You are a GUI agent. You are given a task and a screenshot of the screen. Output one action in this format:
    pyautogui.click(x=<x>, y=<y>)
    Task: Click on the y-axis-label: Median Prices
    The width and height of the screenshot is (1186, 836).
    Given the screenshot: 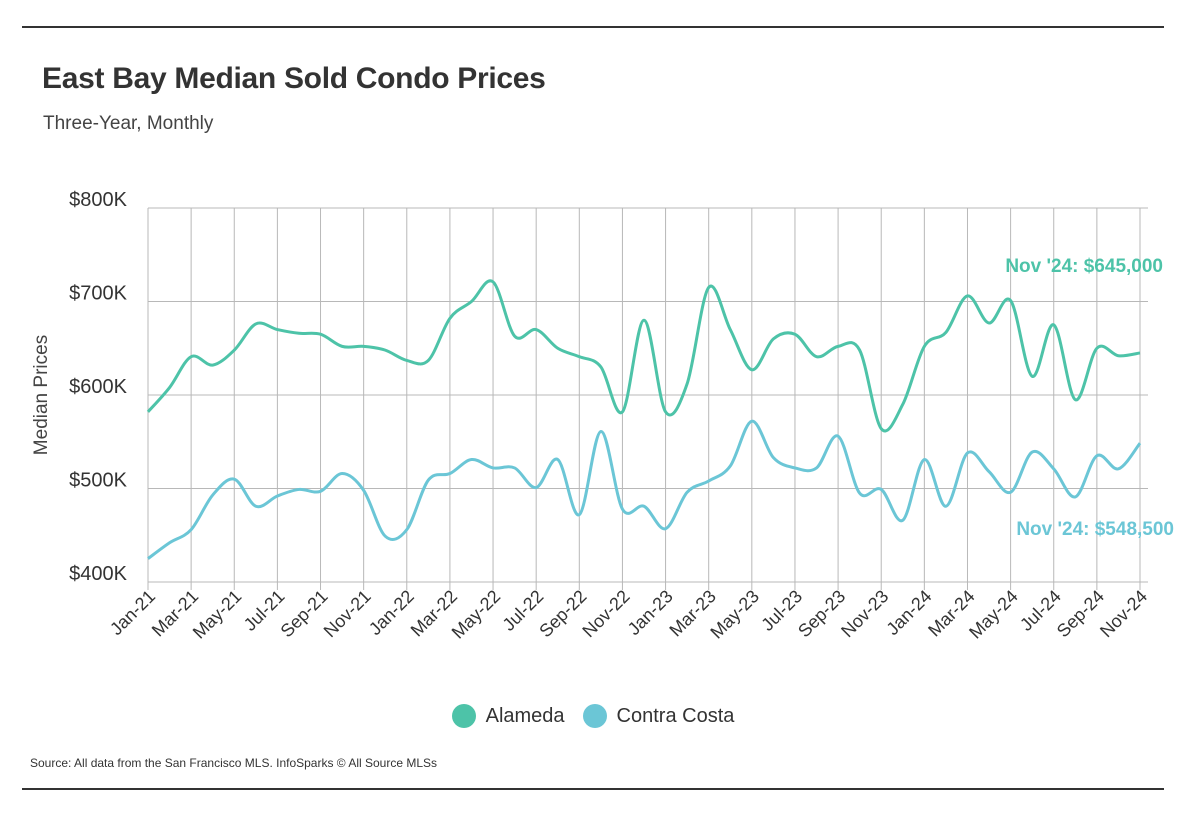 What is the action you would take?
    pyautogui.click(x=41, y=395)
    